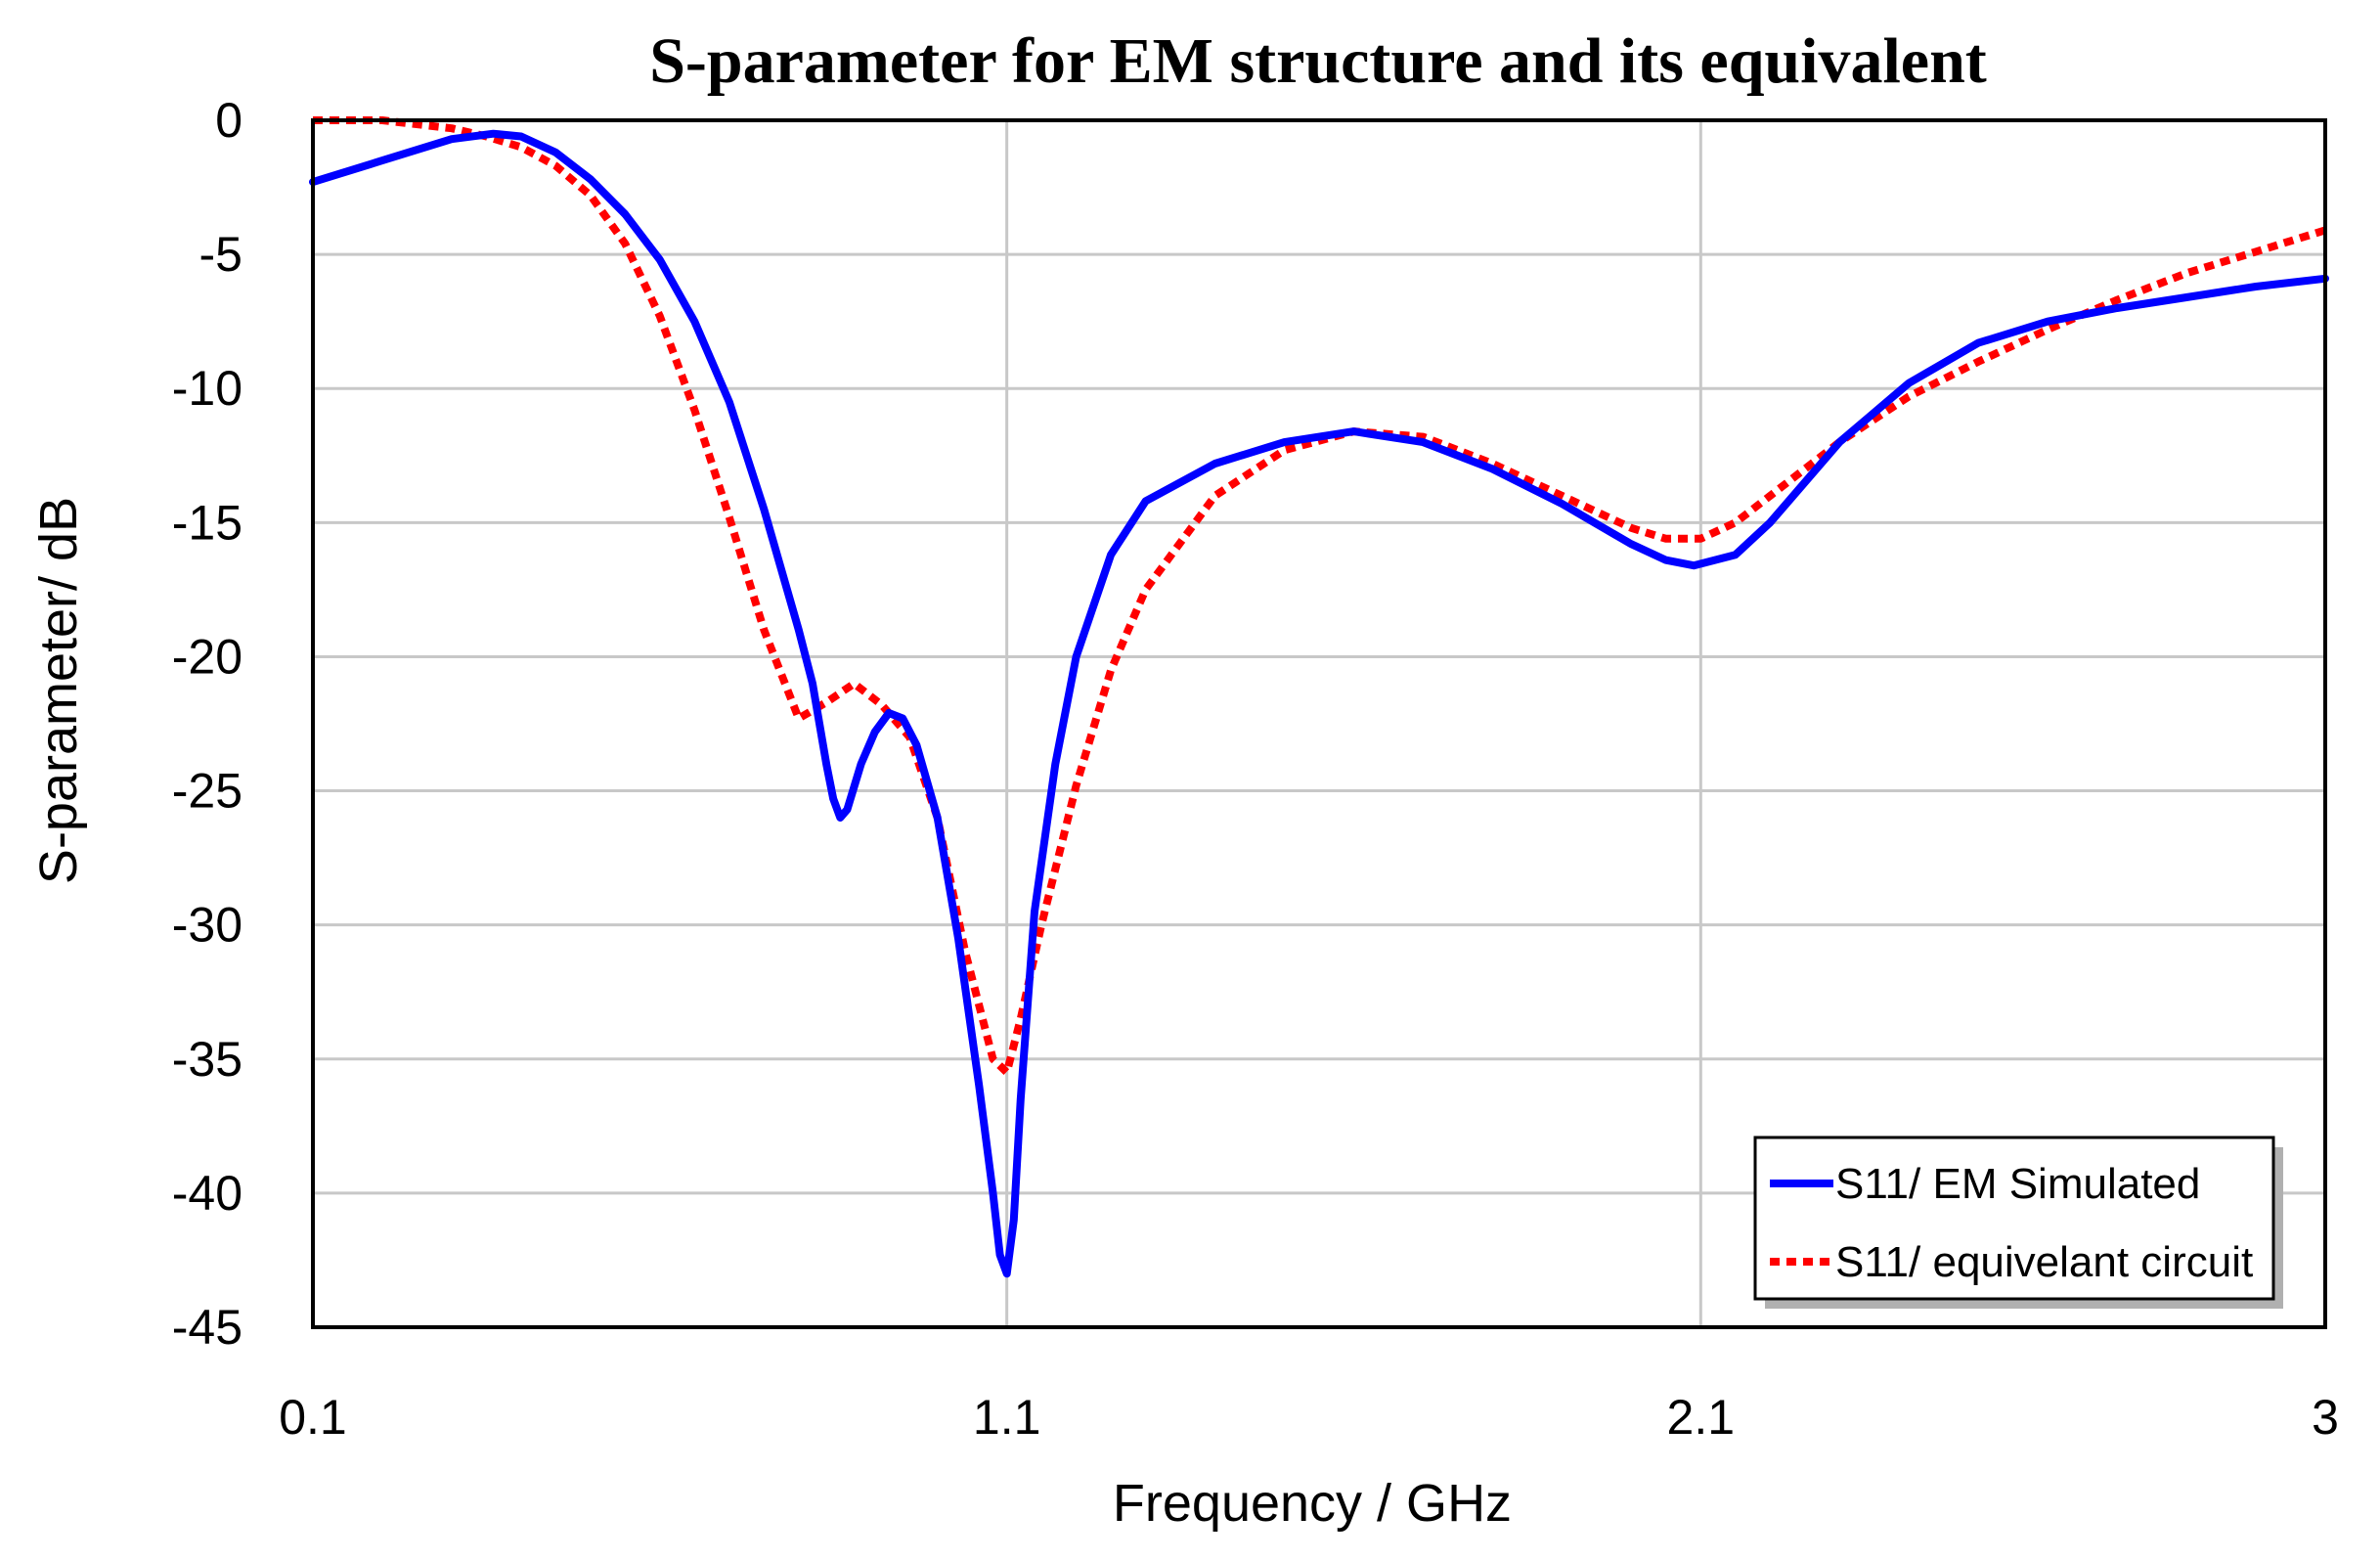 The width and height of the screenshot is (2380, 1560). What do you see at coordinates (2044, 1262) in the screenshot?
I see `legend-label-1: S11/ equivelant circuit` at bounding box center [2044, 1262].